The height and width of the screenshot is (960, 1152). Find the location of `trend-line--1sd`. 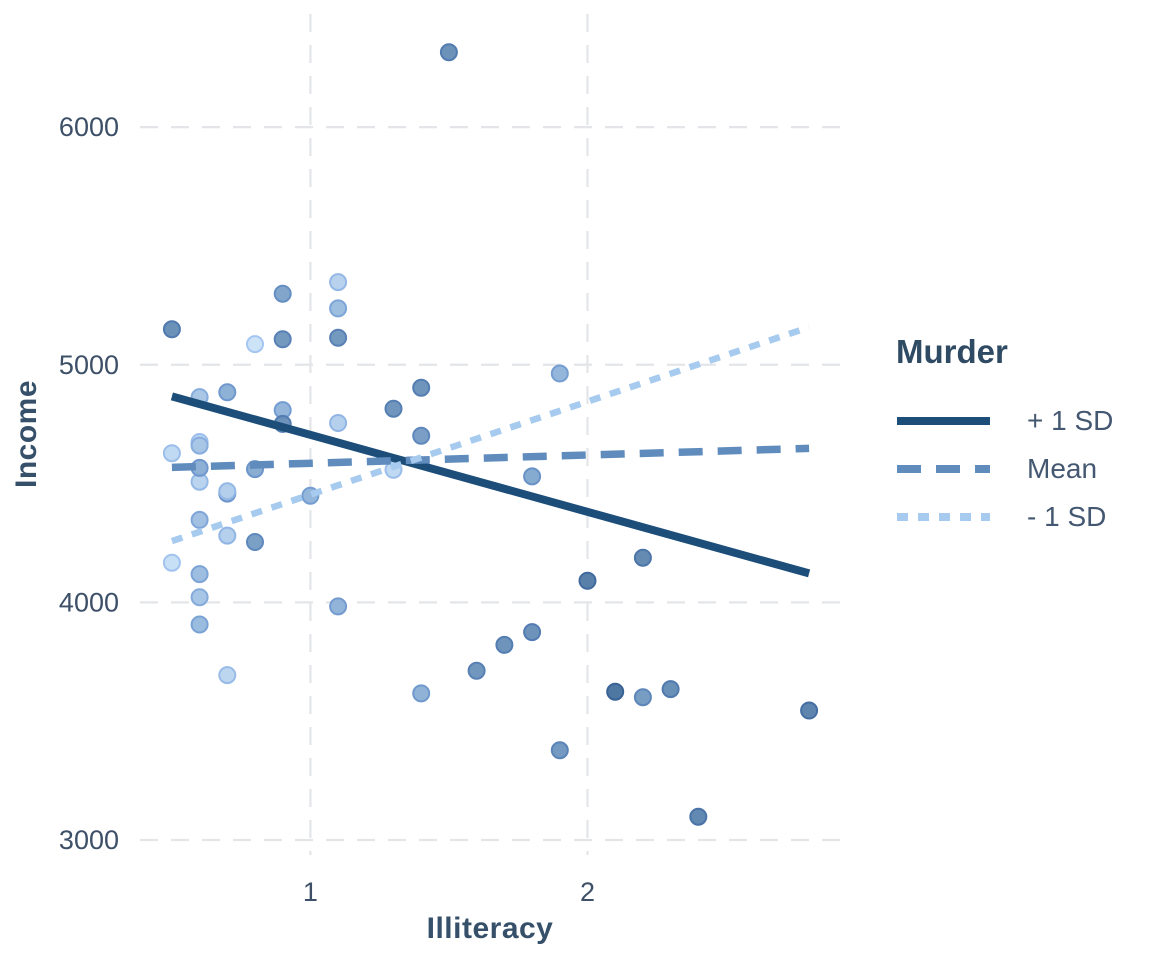

trend-line--1sd is located at coordinates (490, 434).